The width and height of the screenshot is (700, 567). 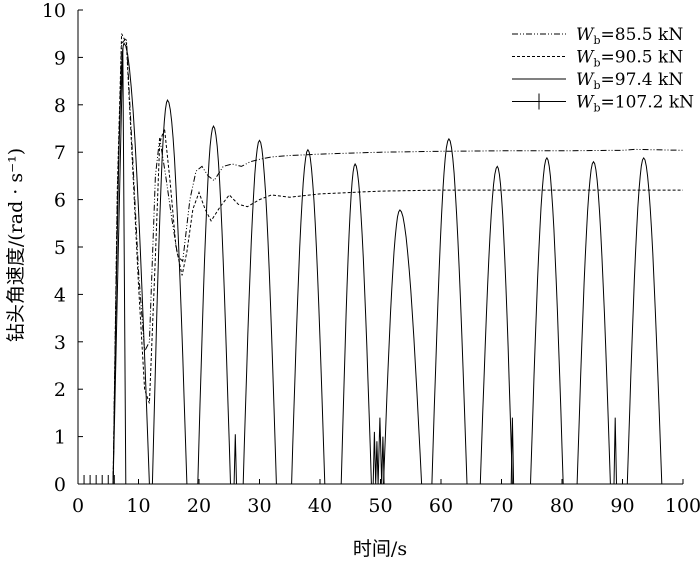 What do you see at coordinates (60, 248) in the screenshot?
I see `y-tick-label: 5` at bounding box center [60, 248].